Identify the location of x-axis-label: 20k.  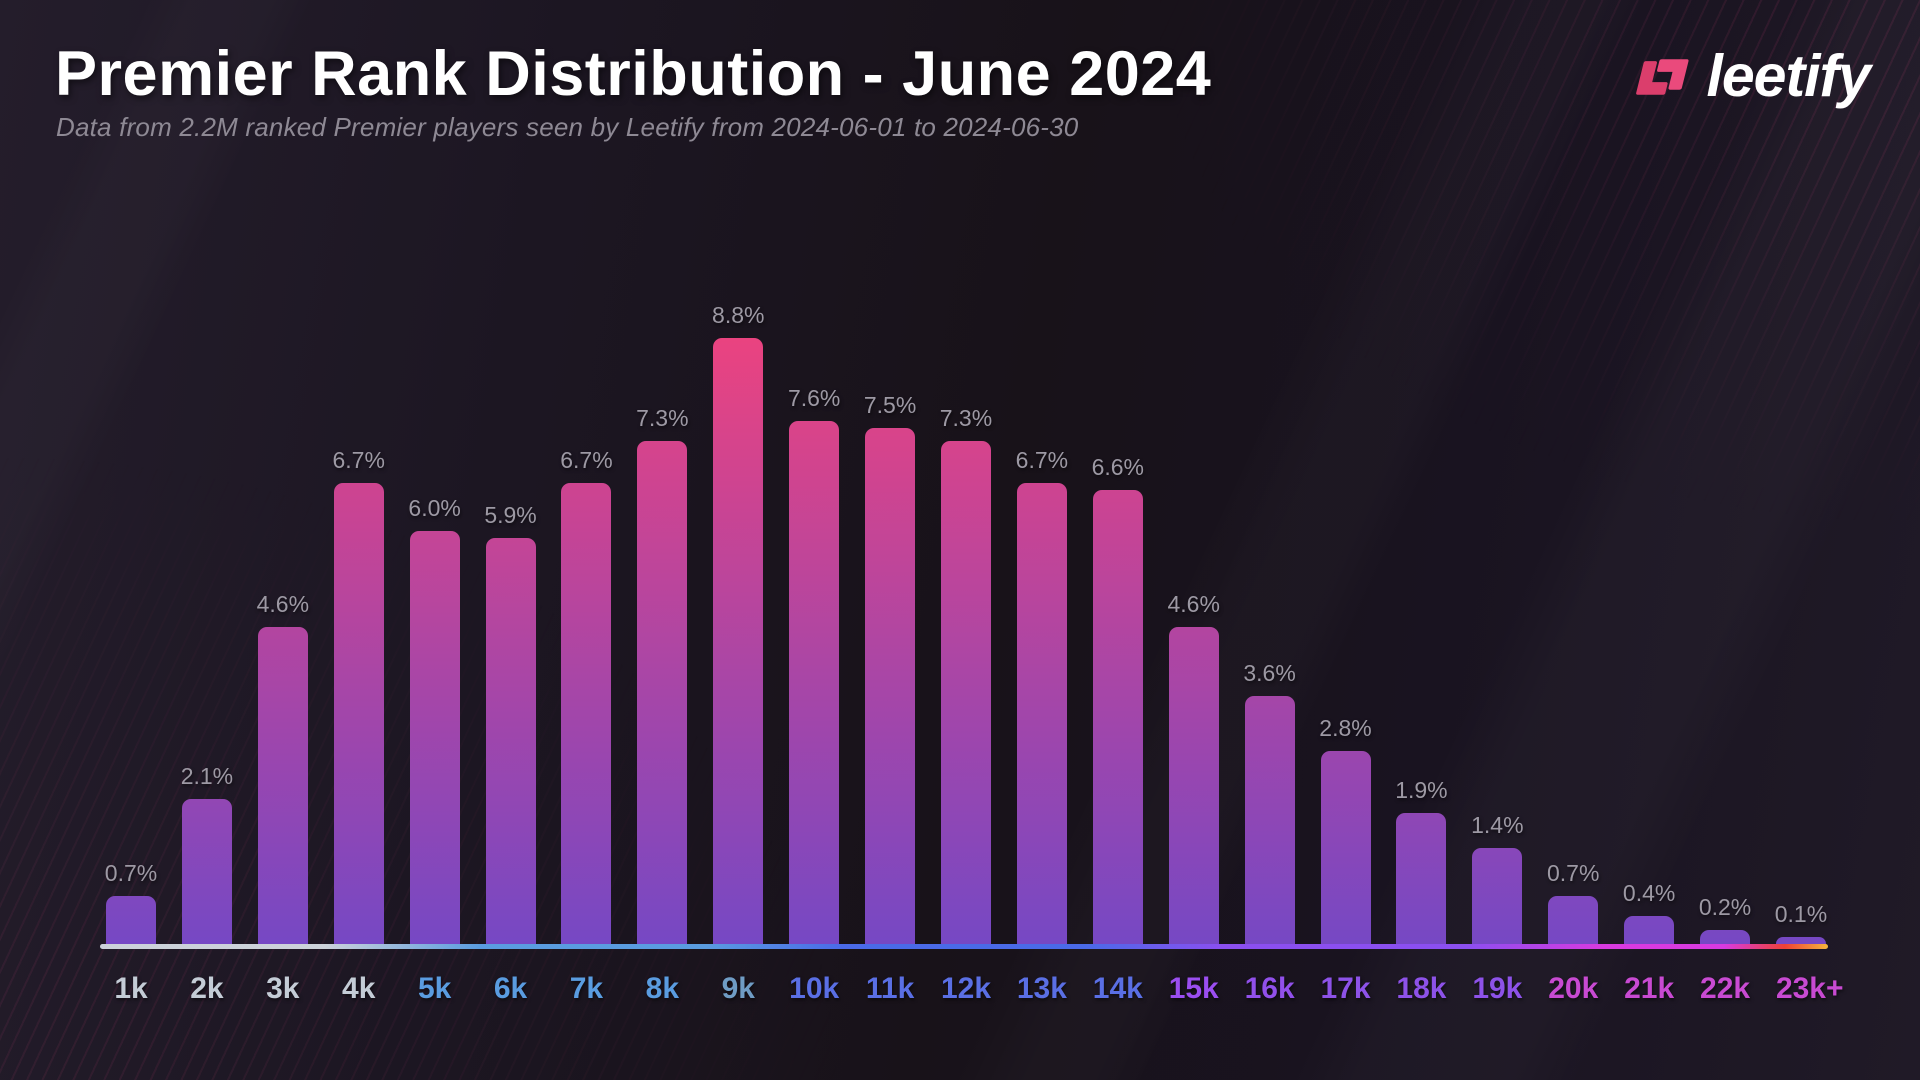
(1573, 988).